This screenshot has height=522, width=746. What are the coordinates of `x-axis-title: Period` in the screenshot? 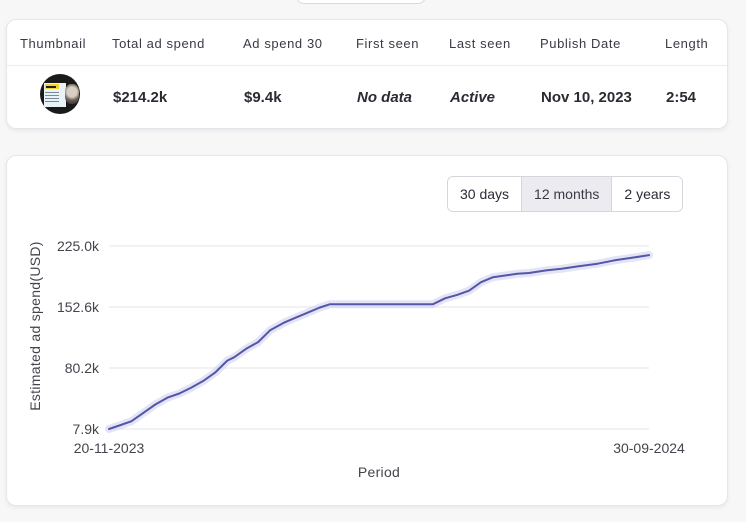 It's located at (379, 472).